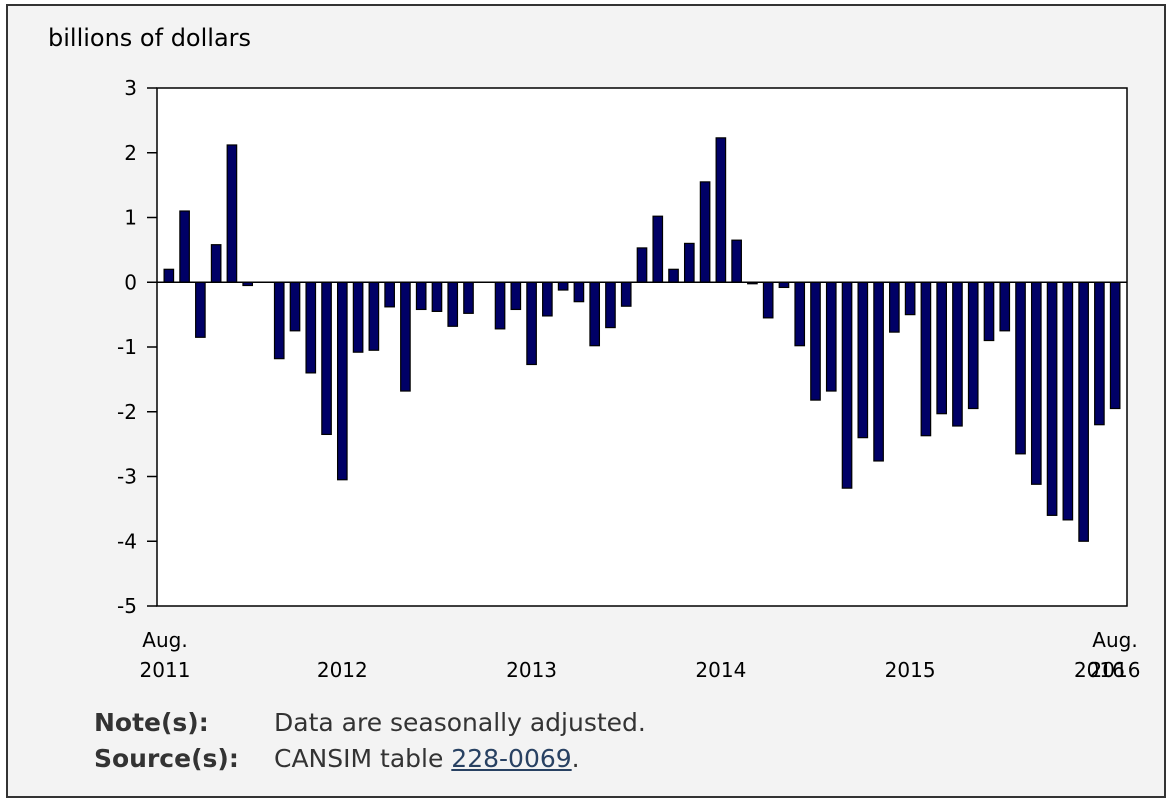 This screenshot has height=804, width=1174. Describe the element at coordinates (130, 88) in the screenshot. I see `y-tick-label: 3` at that location.